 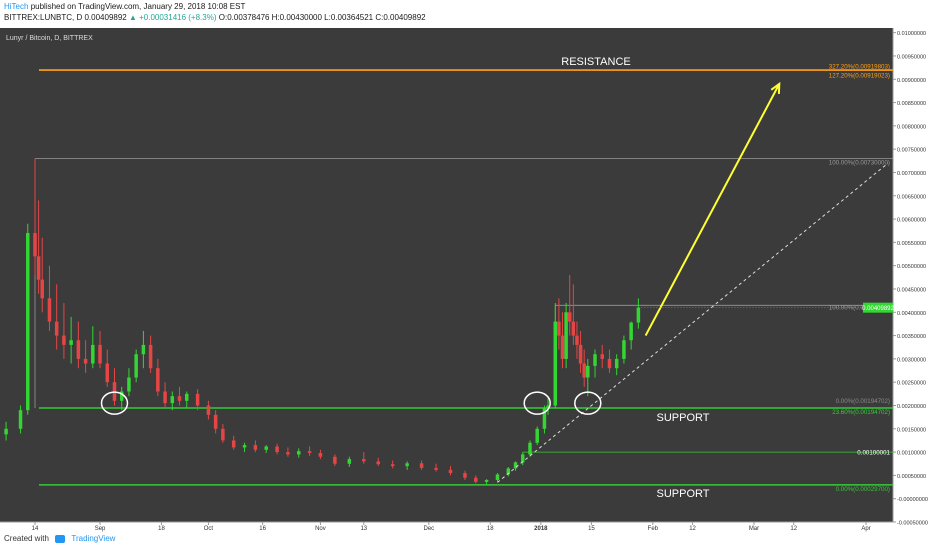 I want to click on y-tick-label: 0.00100000, so click(x=911, y=454).